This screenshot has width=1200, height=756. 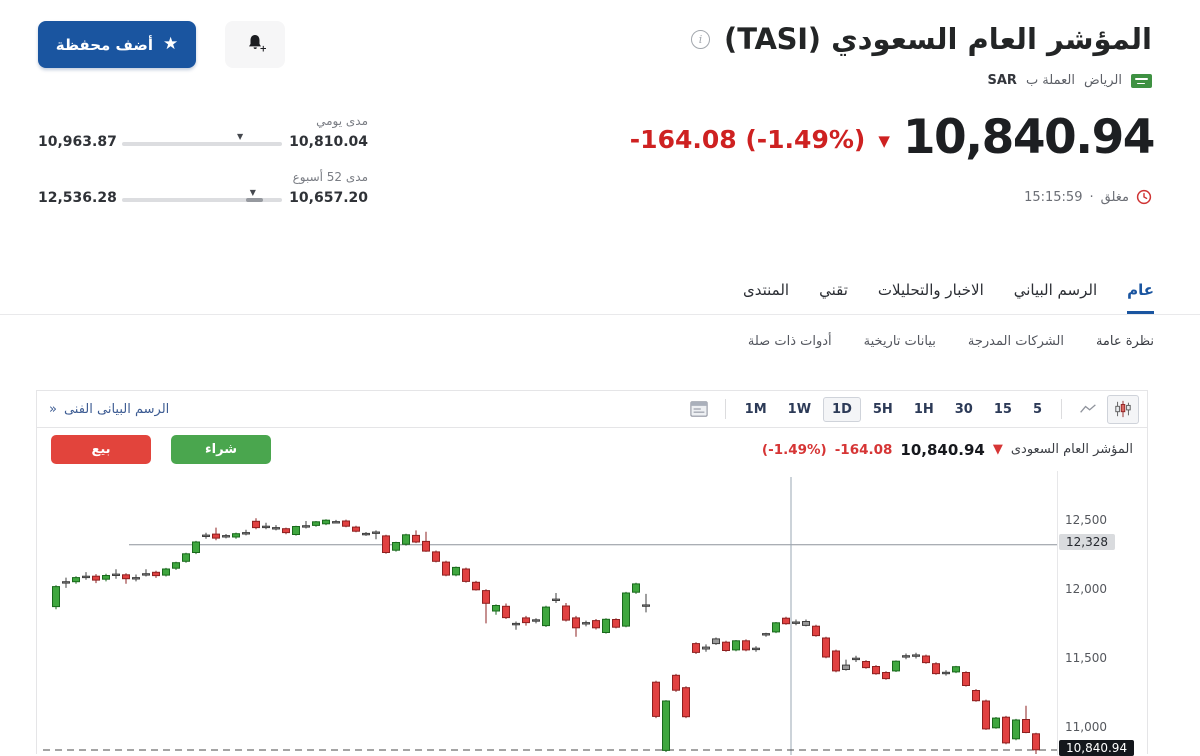 I want to click on daily-range-row: مدى يومي 10,963.87 10,810.04 ▼, so click(x=203, y=137).